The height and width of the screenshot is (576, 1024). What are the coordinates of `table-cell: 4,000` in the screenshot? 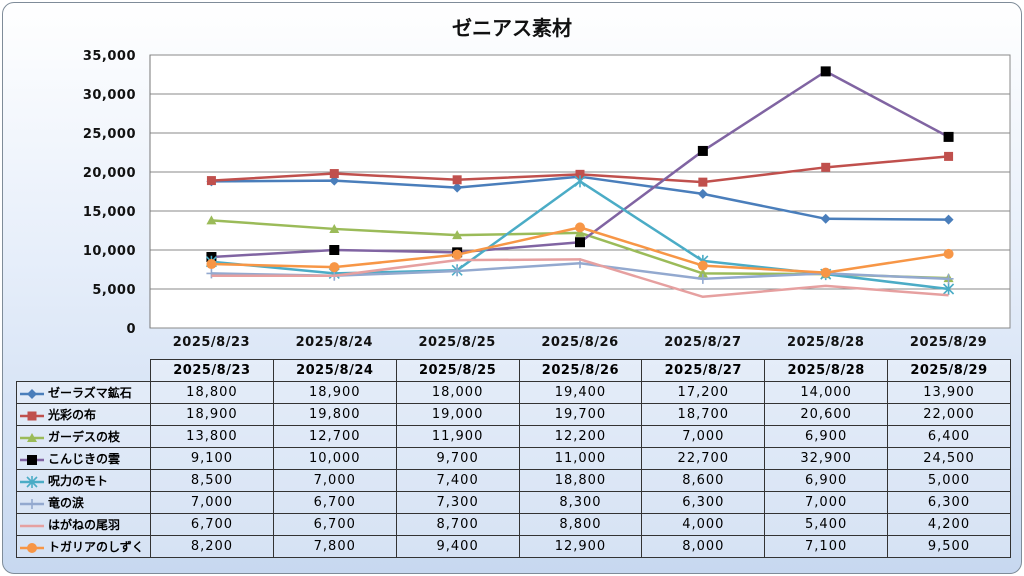 It's located at (703, 524).